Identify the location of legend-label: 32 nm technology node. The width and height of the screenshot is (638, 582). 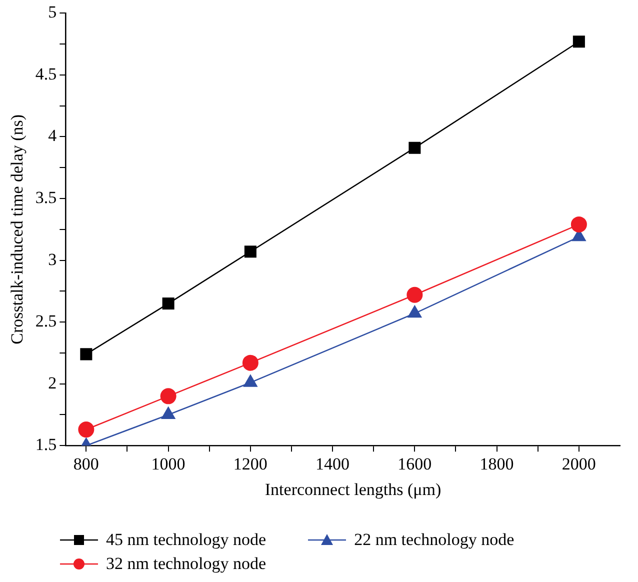
(186, 564).